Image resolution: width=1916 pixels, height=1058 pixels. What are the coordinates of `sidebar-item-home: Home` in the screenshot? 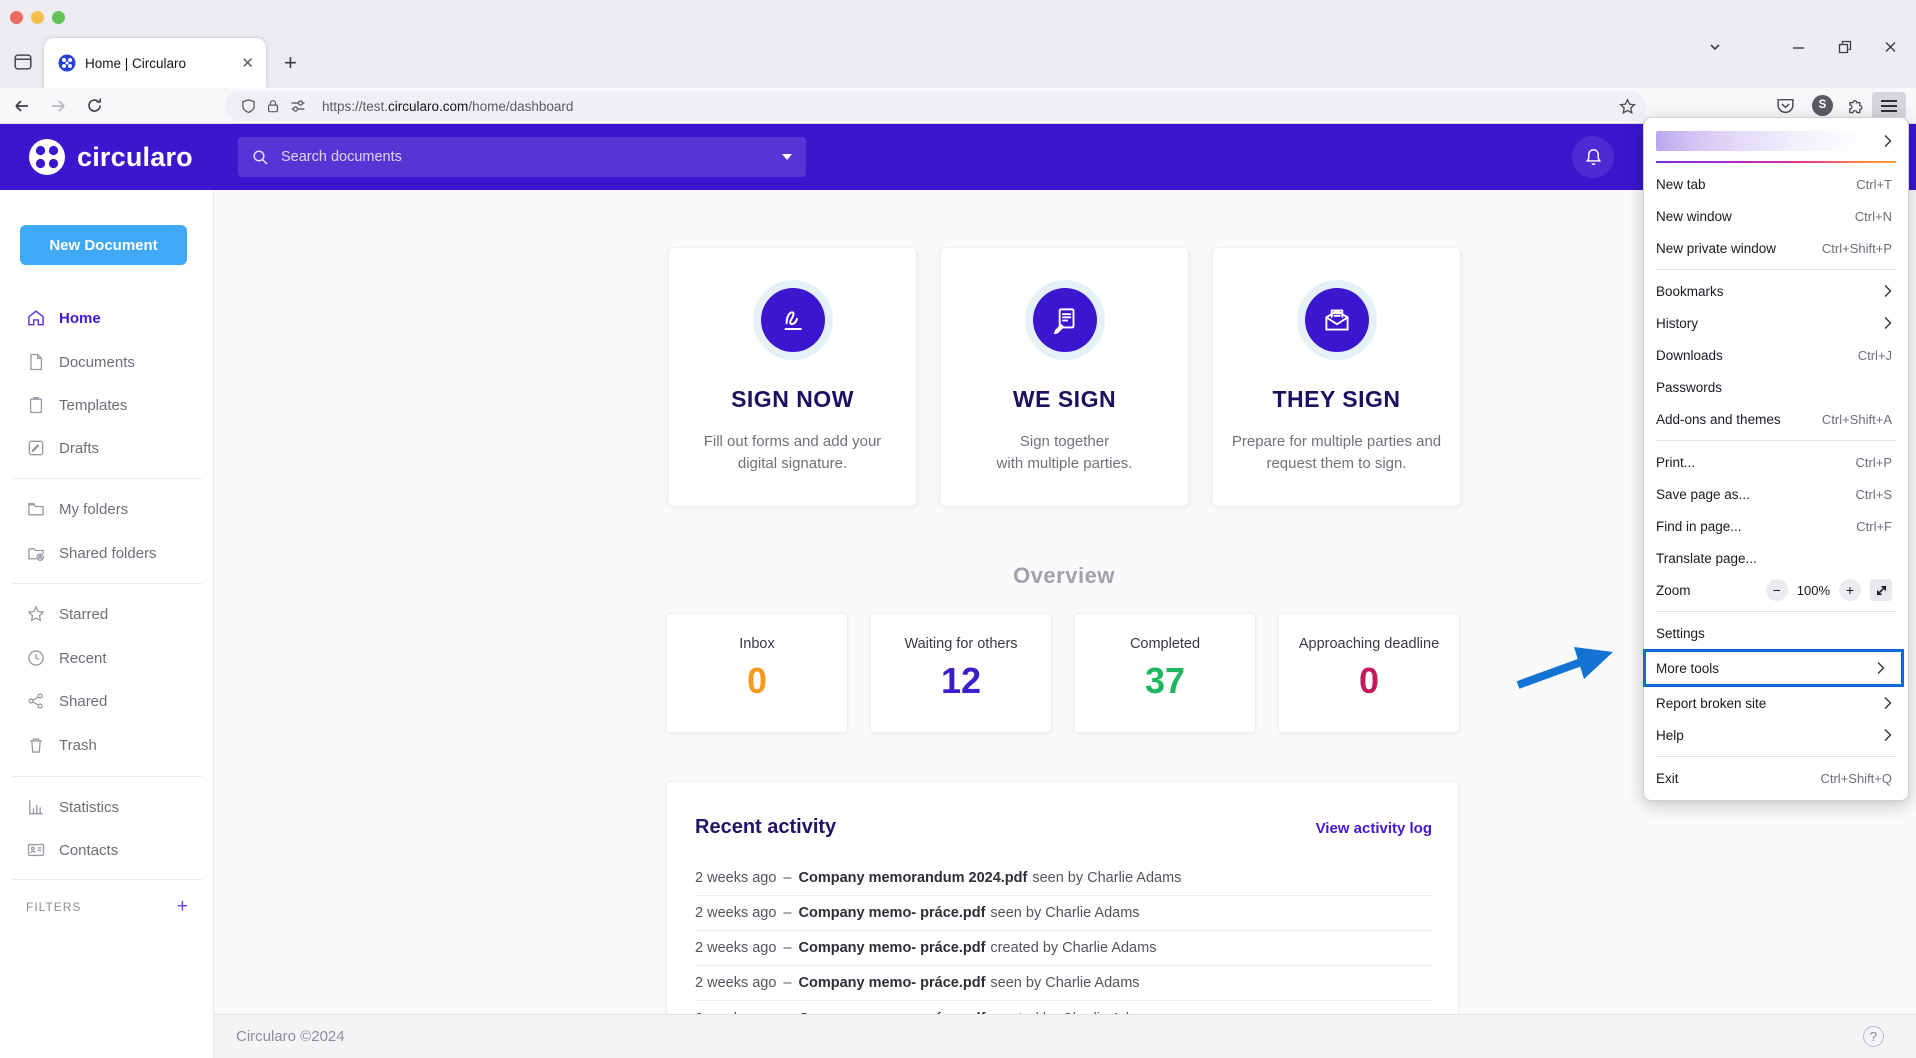 It's located at (106, 318).